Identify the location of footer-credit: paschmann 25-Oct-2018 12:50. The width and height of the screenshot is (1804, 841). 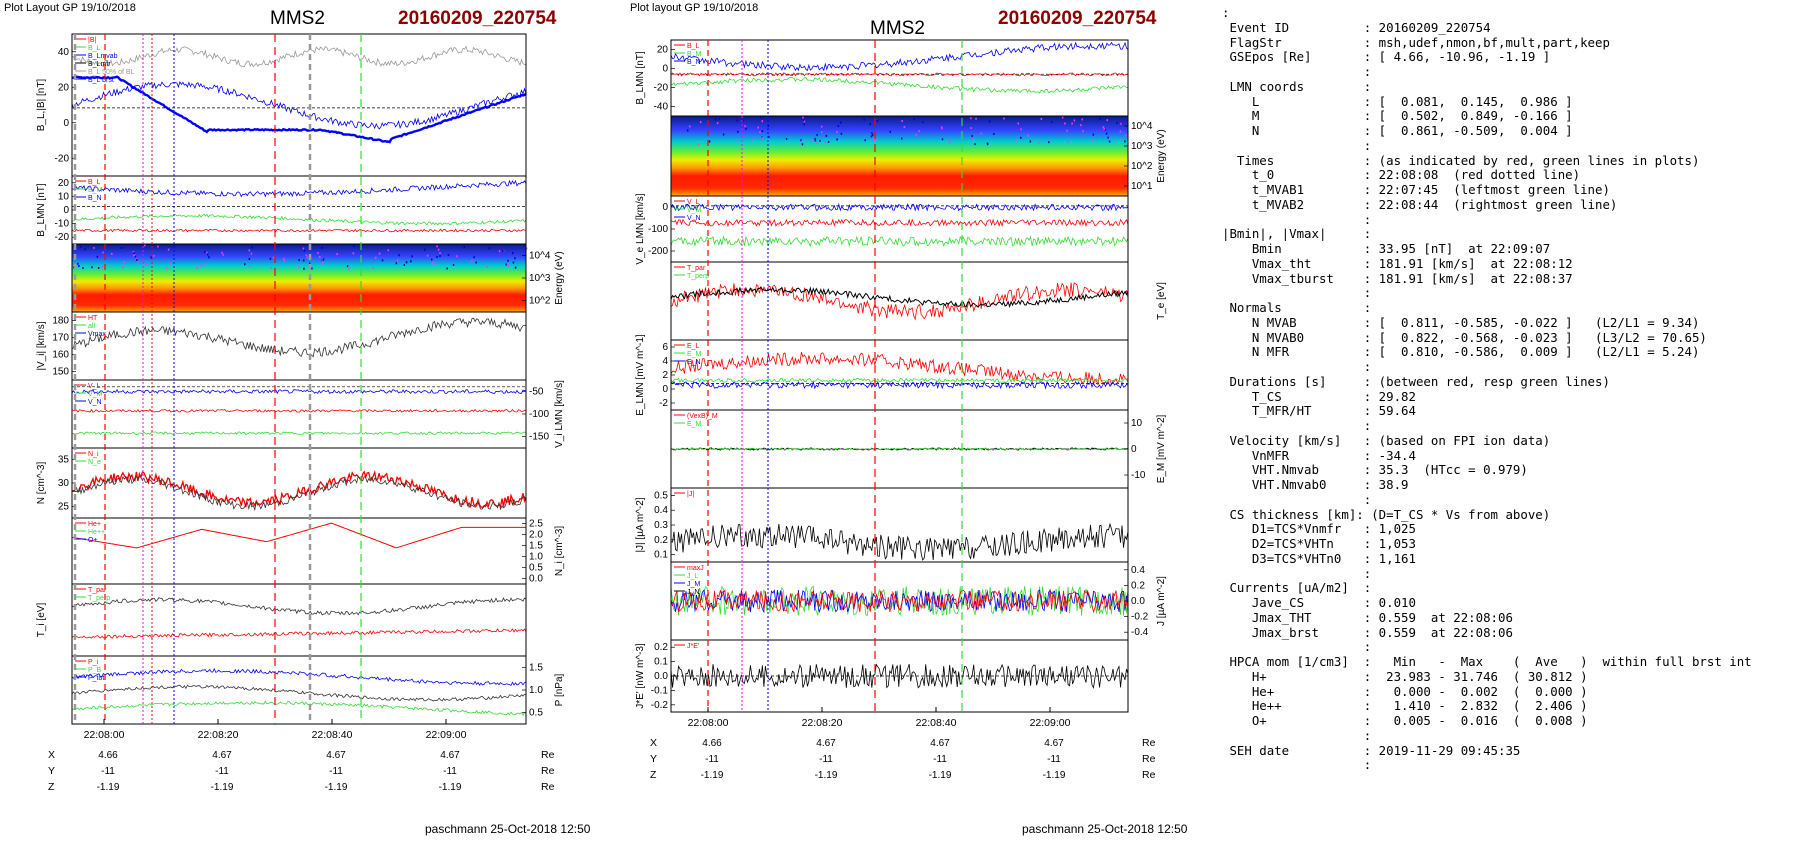
(1105, 829).